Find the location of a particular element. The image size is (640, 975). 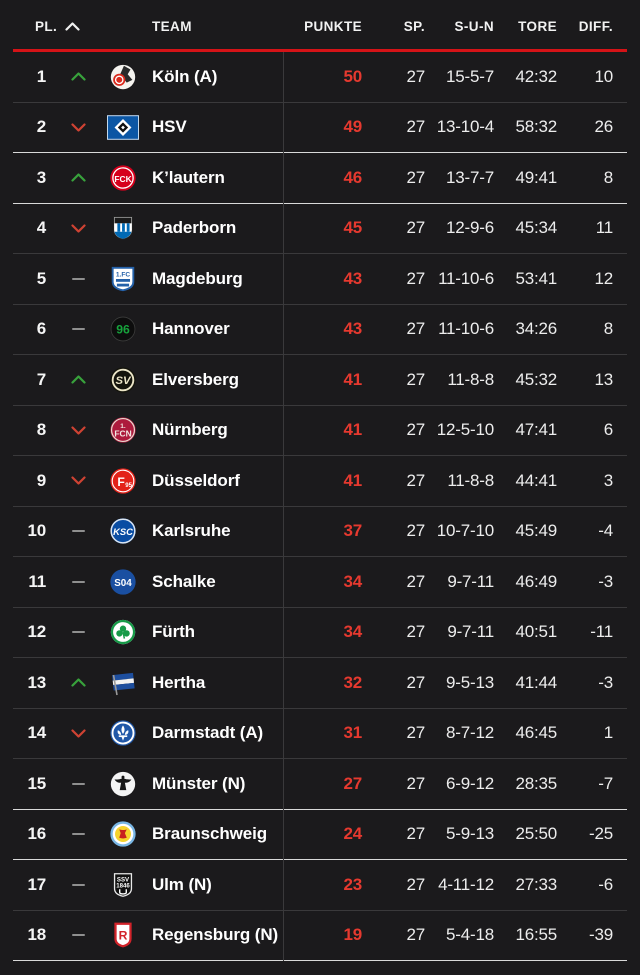

table-row: 2 HSV 49 27 13-10-4 58:32 26 is located at coordinates (320, 128).